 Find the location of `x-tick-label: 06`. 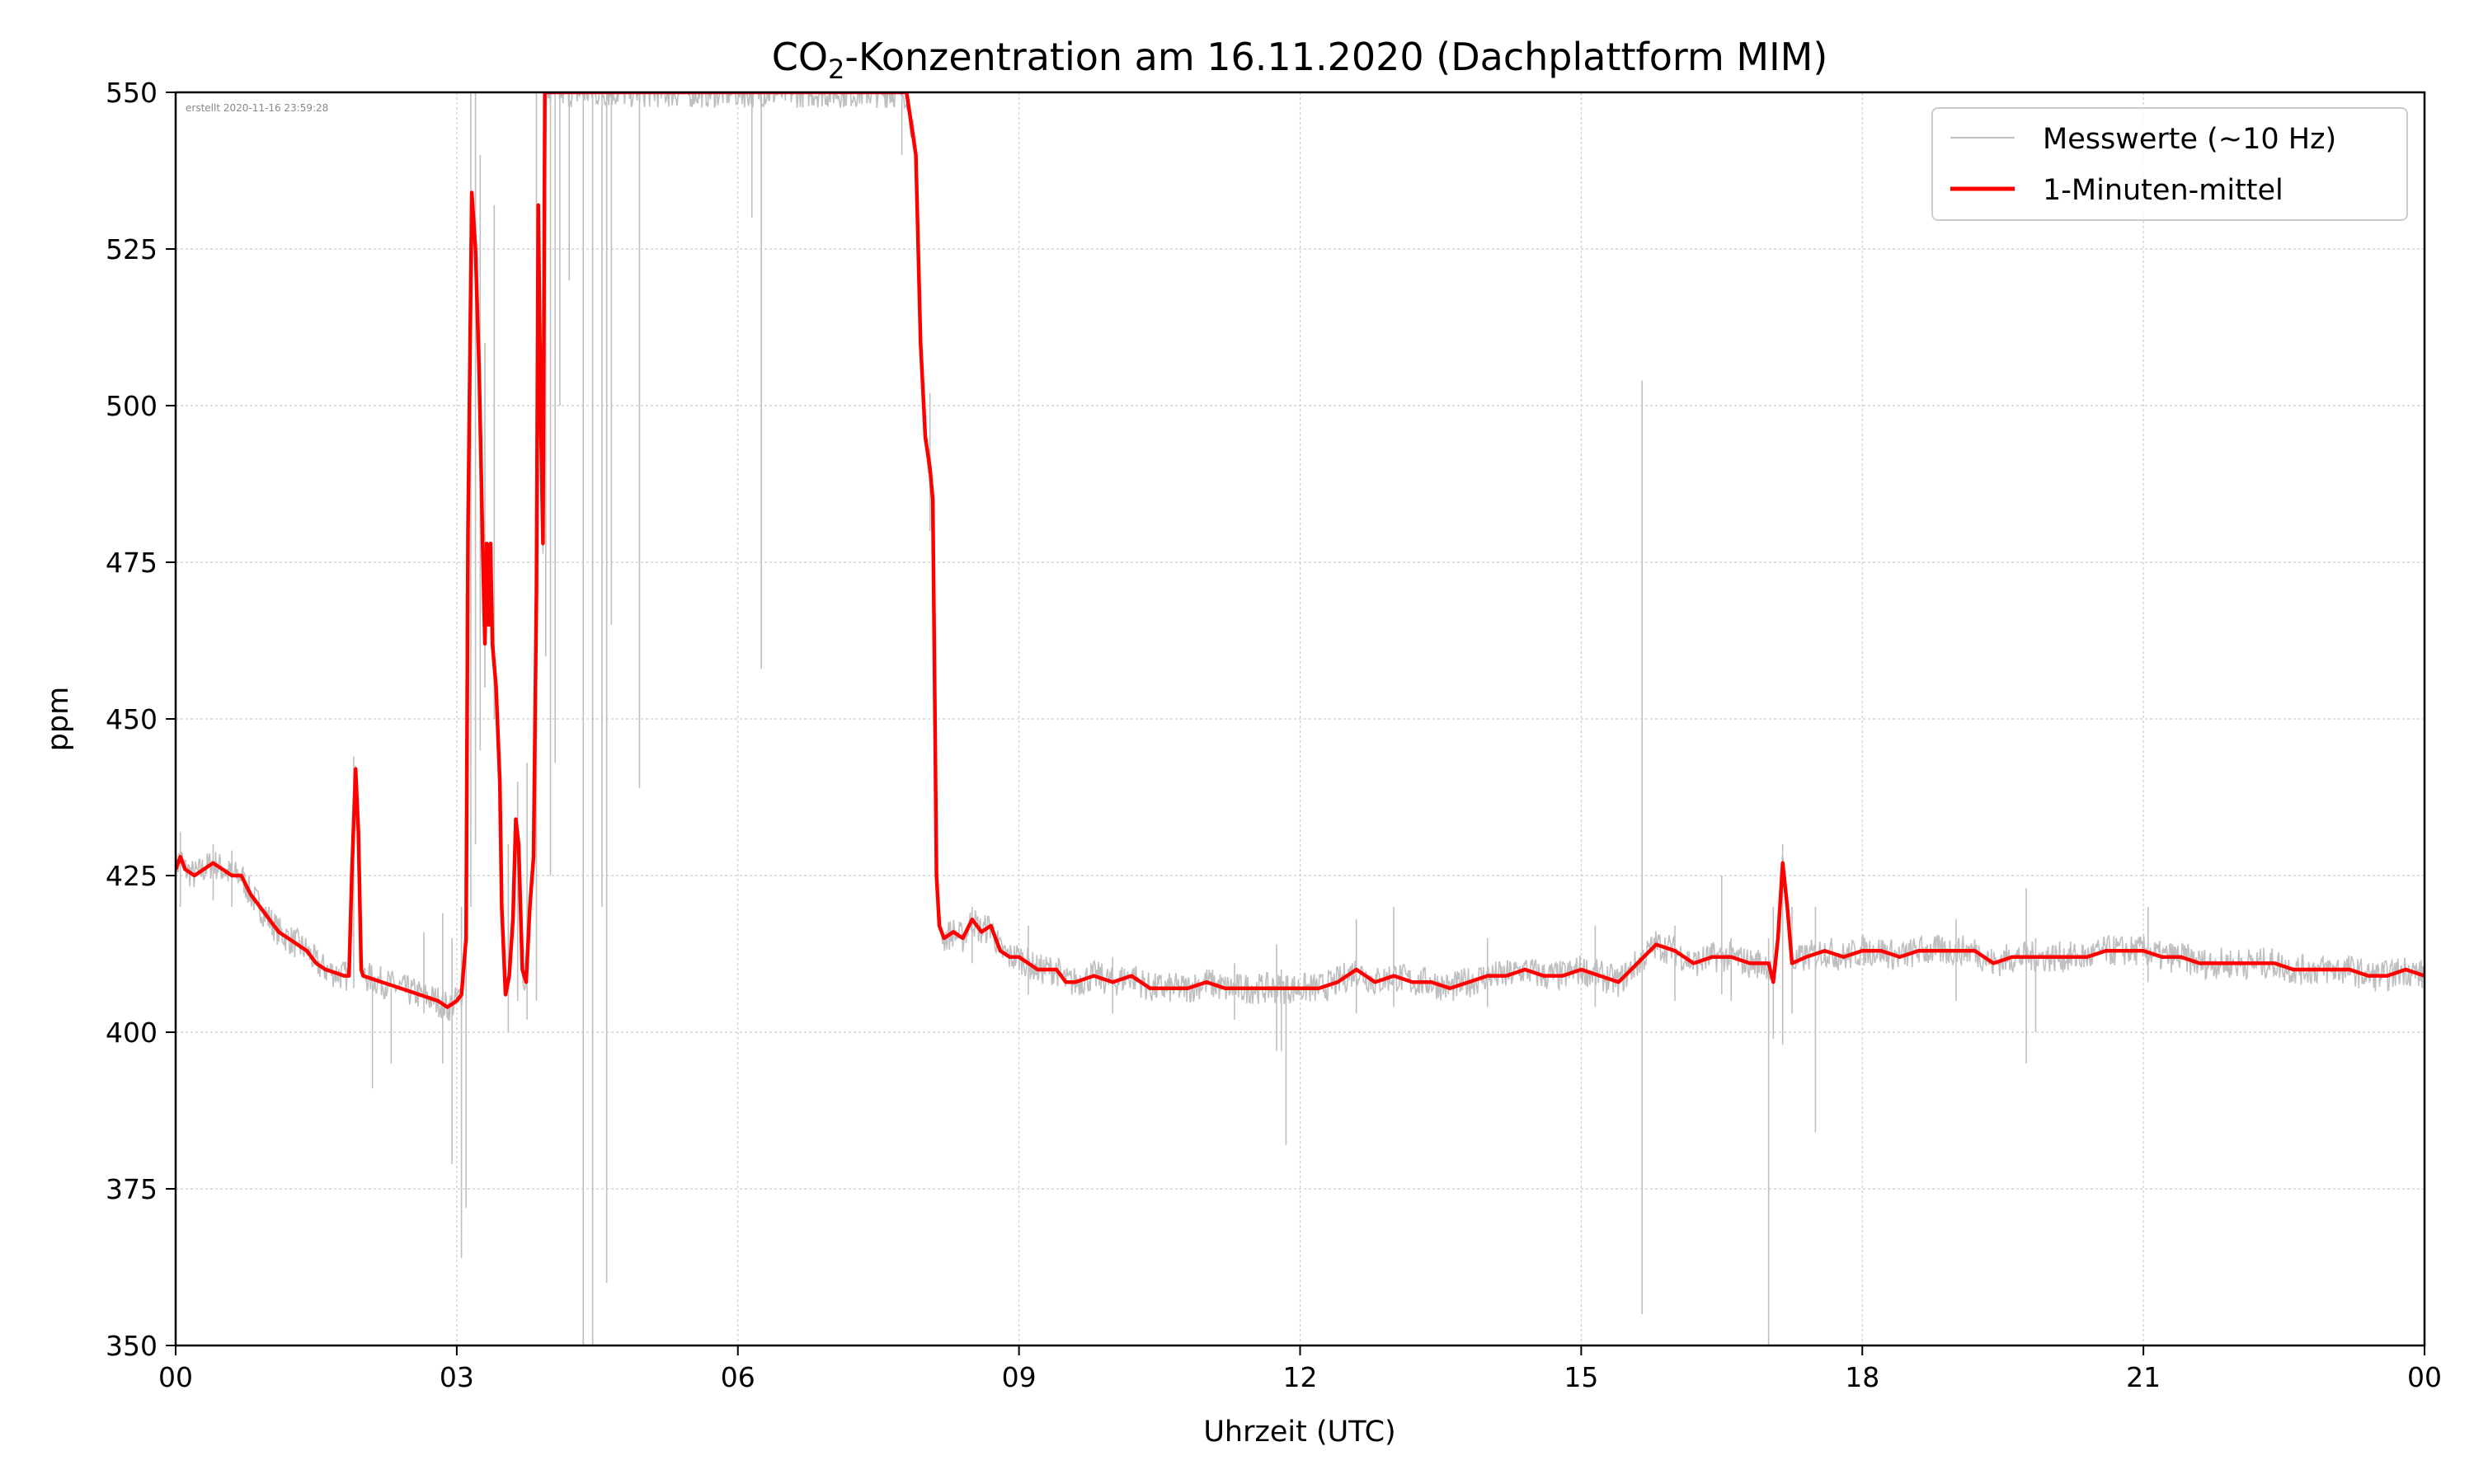

x-tick-label: 06 is located at coordinates (738, 1377).